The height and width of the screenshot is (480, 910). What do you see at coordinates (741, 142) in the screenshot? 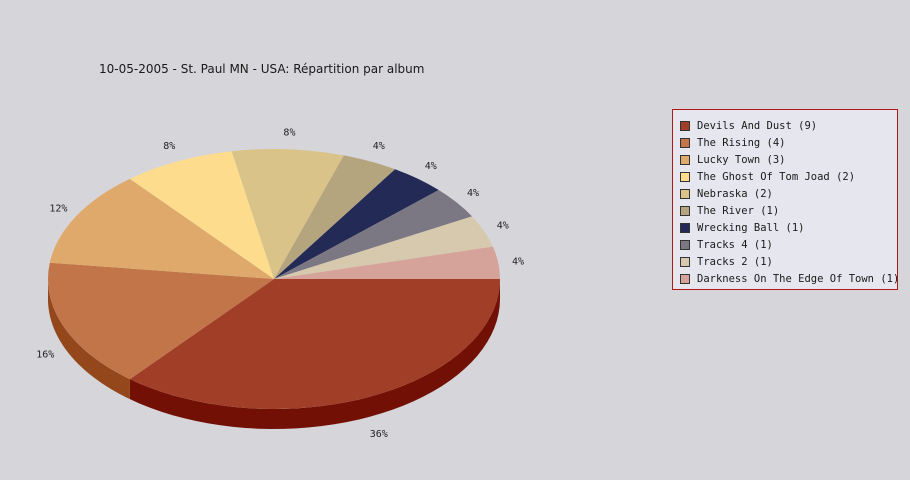
I see `legend-label: The Rising (4)` at bounding box center [741, 142].